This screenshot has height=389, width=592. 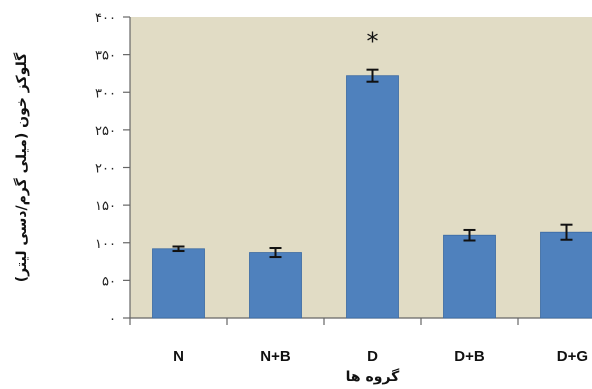 What do you see at coordinates (112, 319) in the screenshot?
I see `y-tick-label: ۰` at bounding box center [112, 319].